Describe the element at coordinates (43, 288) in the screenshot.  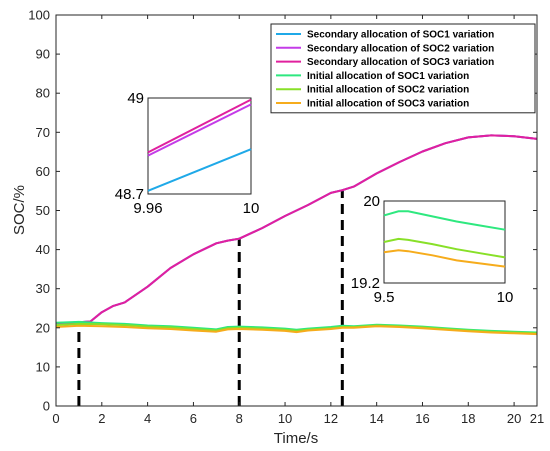
I see `y-tick-label: 30` at that location.